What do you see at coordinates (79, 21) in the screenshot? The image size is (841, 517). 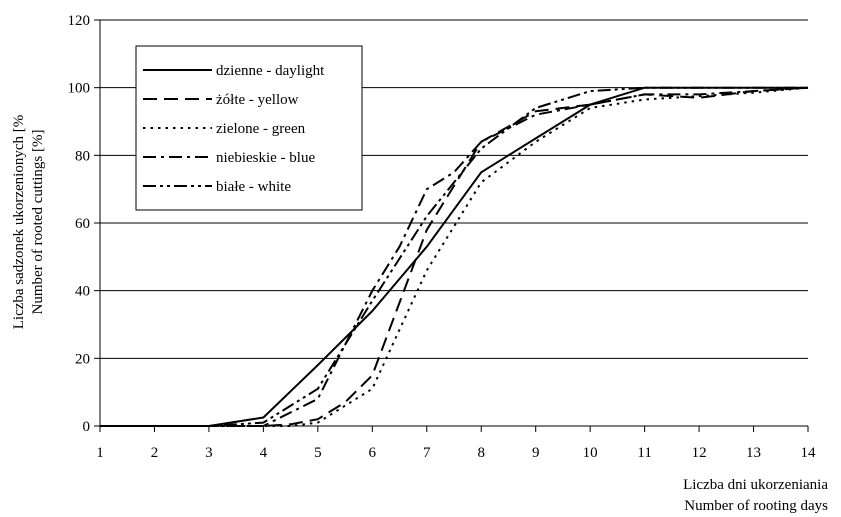 I see `y-tick-label-120: 120` at bounding box center [79, 21].